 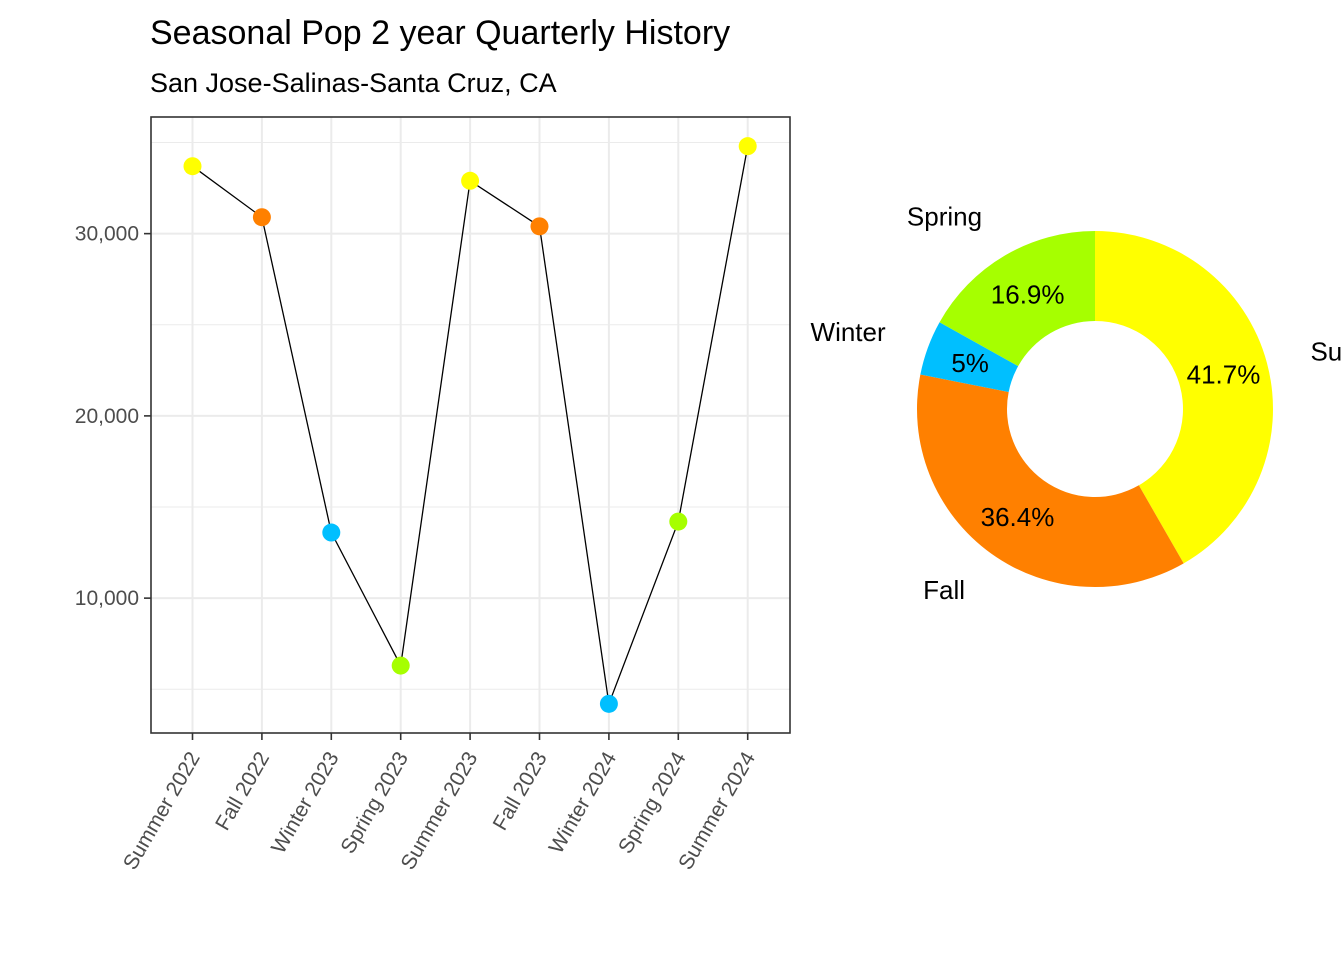 What do you see at coordinates (1327, 352) in the screenshot?
I see `slice-category-label: Summer` at bounding box center [1327, 352].